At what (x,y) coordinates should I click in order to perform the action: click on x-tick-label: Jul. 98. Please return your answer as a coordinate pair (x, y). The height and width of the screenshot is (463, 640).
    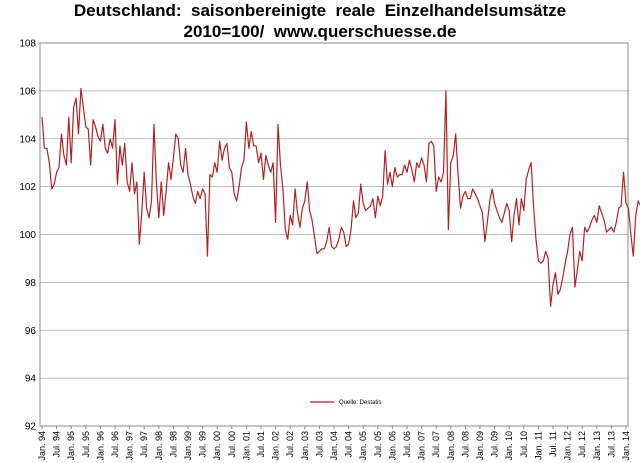
    Looking at the image, I should click on (173, 444).